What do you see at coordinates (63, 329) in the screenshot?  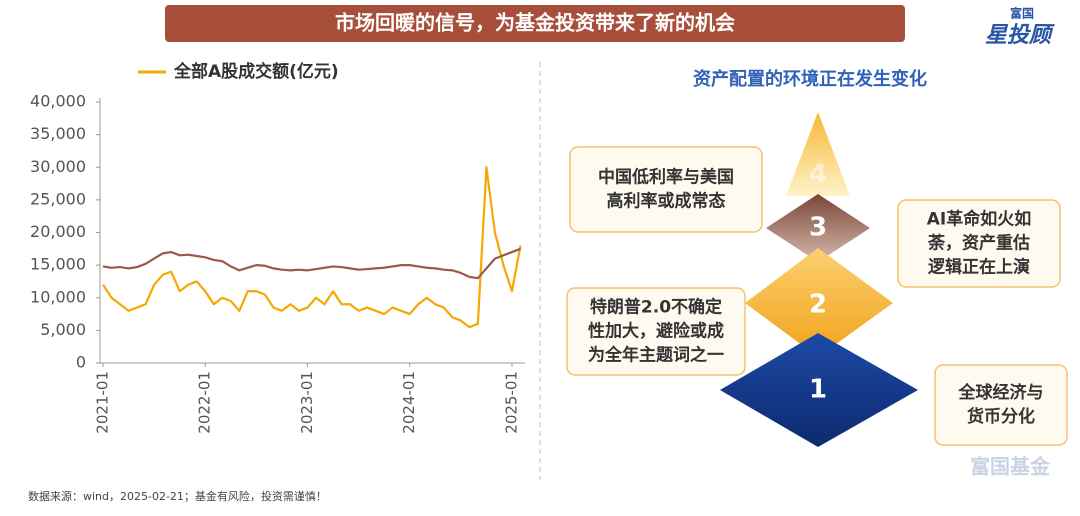 I see `y-tick-label: 5,000` at bounding box center [63, 329].